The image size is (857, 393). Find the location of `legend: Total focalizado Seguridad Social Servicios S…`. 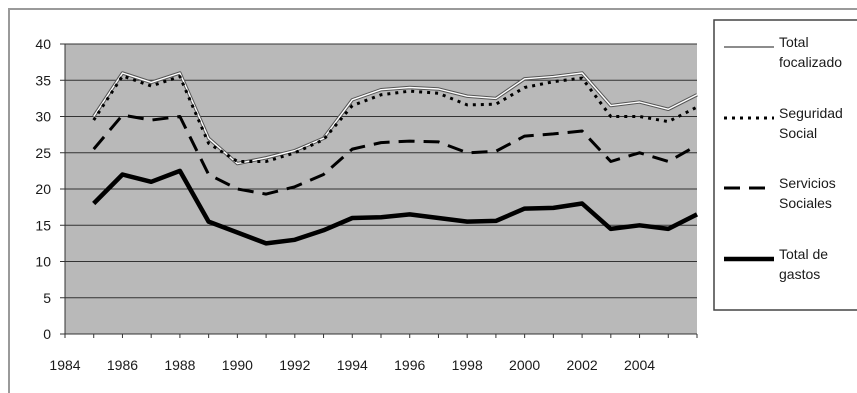

legend: Total focalizado Seguridad Social Servicios S… is located at coordinates (785, 165).